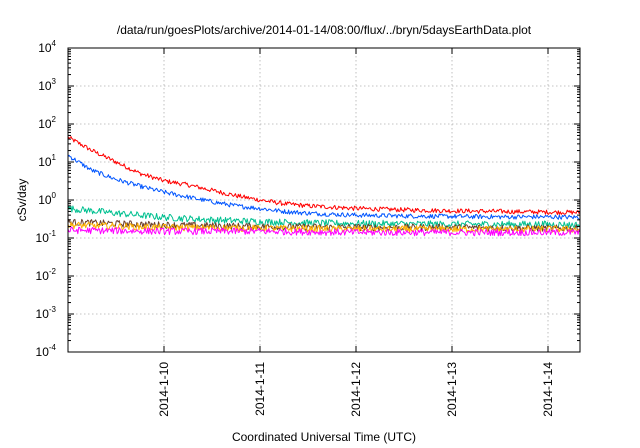 The height and width of the screenshot is (448, 640). What do you see at coordinates (46, 237) in the screenshot?
I see `y-tick-label: 10⁻¹` at bounding box center [46, 237].